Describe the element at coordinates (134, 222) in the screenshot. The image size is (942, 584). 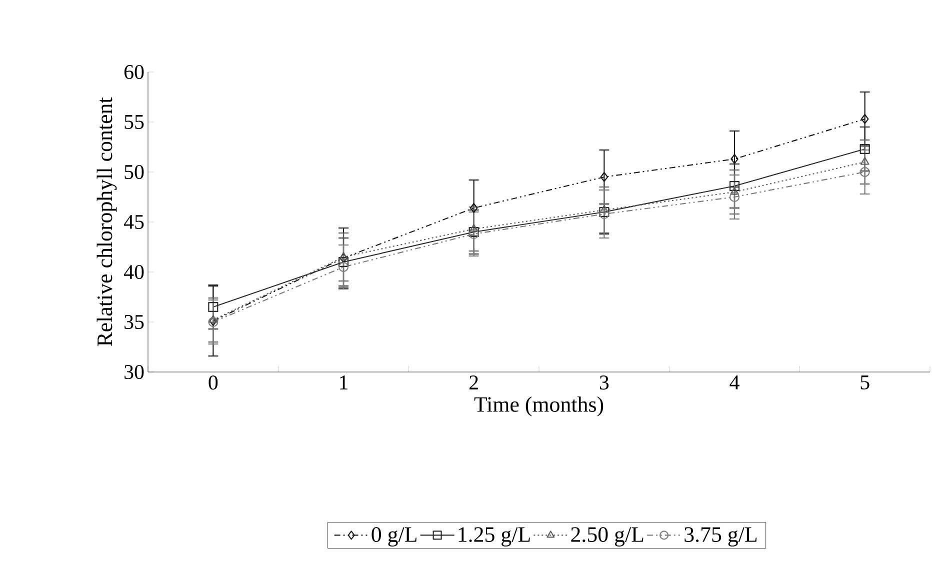
I see `y-tick-label: 45` at that location.